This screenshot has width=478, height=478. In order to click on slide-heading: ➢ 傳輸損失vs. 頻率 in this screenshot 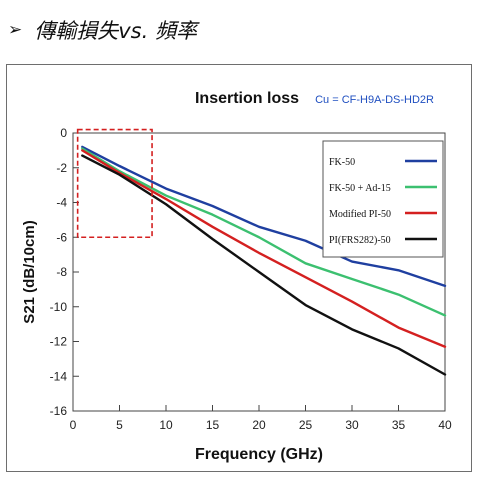, I will do `click(102, 30)`.